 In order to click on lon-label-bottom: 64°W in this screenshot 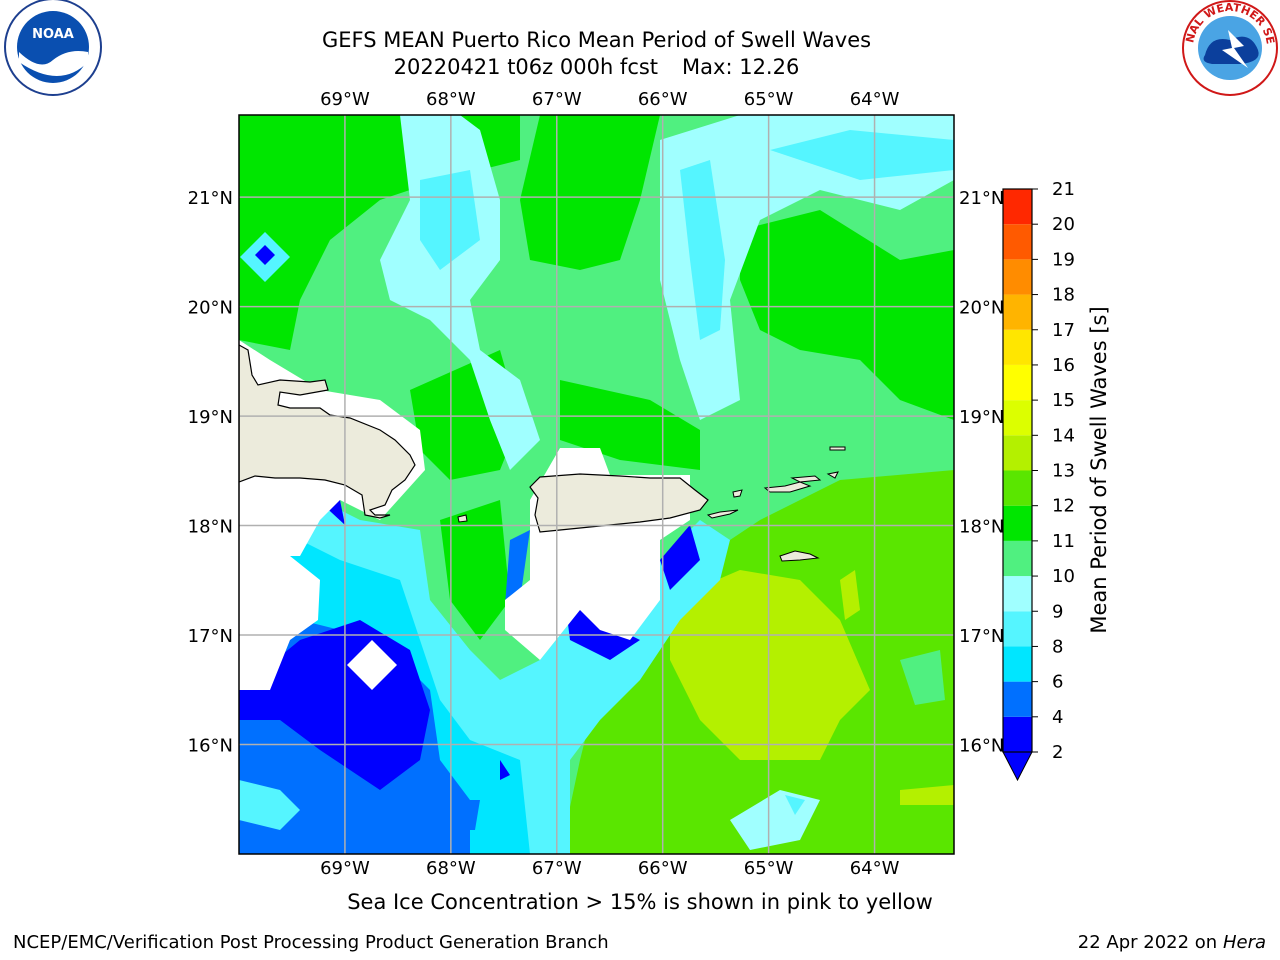, I will do `click(875, 868)`.